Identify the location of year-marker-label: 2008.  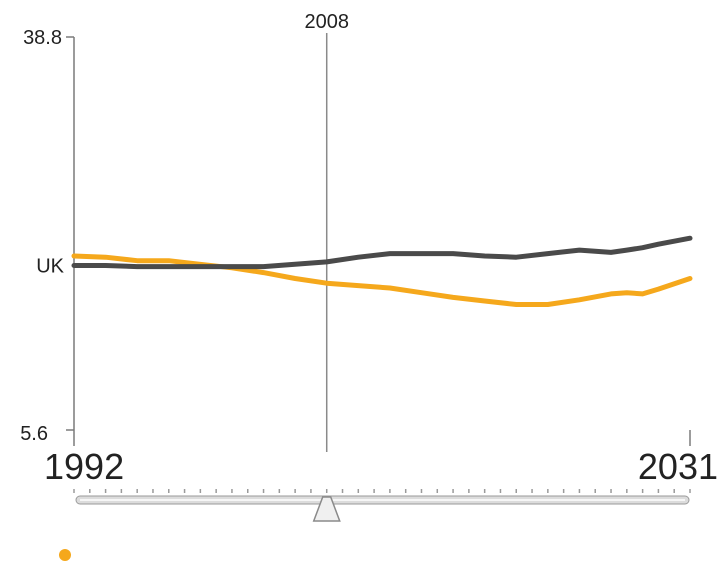
(326, 22).